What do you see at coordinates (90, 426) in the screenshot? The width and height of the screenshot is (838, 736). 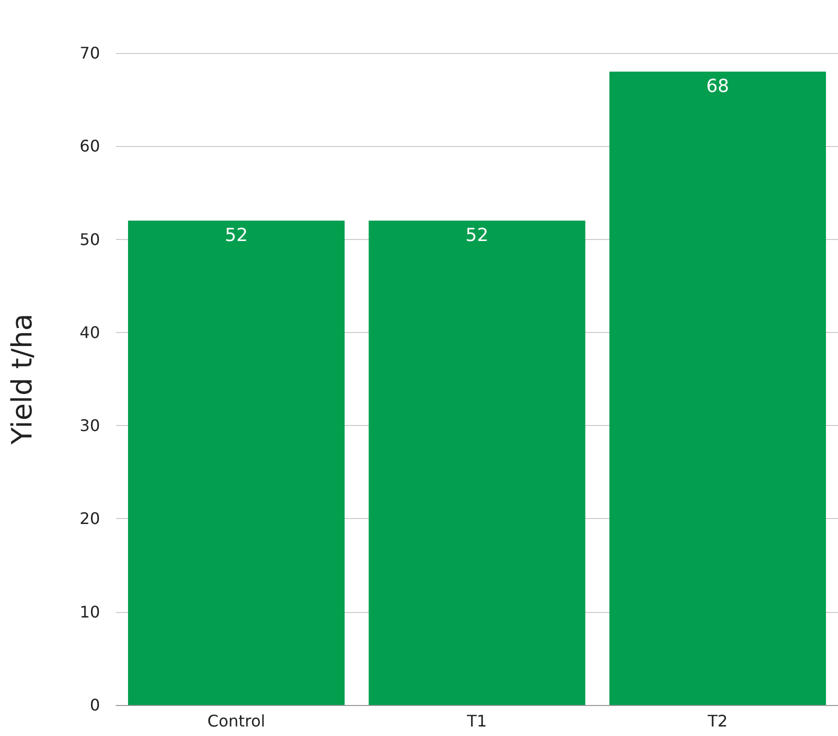 I see `y-tick-label: 30` at bounding box center [90, 426].